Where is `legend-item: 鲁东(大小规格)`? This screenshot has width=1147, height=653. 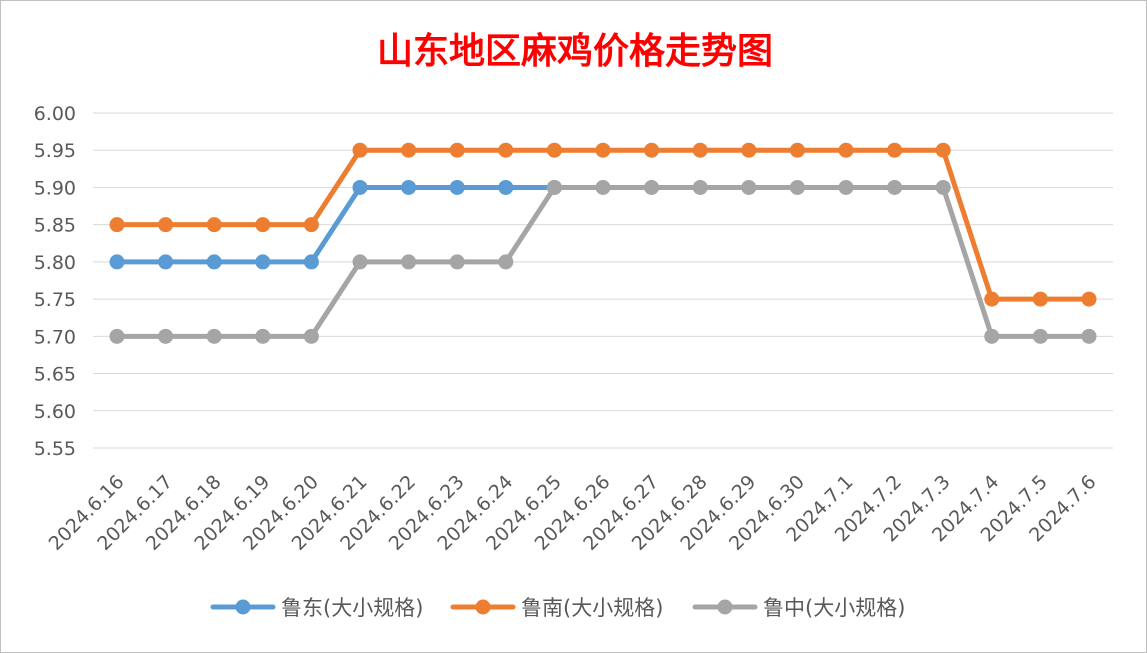 legend-item: 鲁东(大小规格) is located at coordinates (316, 608).